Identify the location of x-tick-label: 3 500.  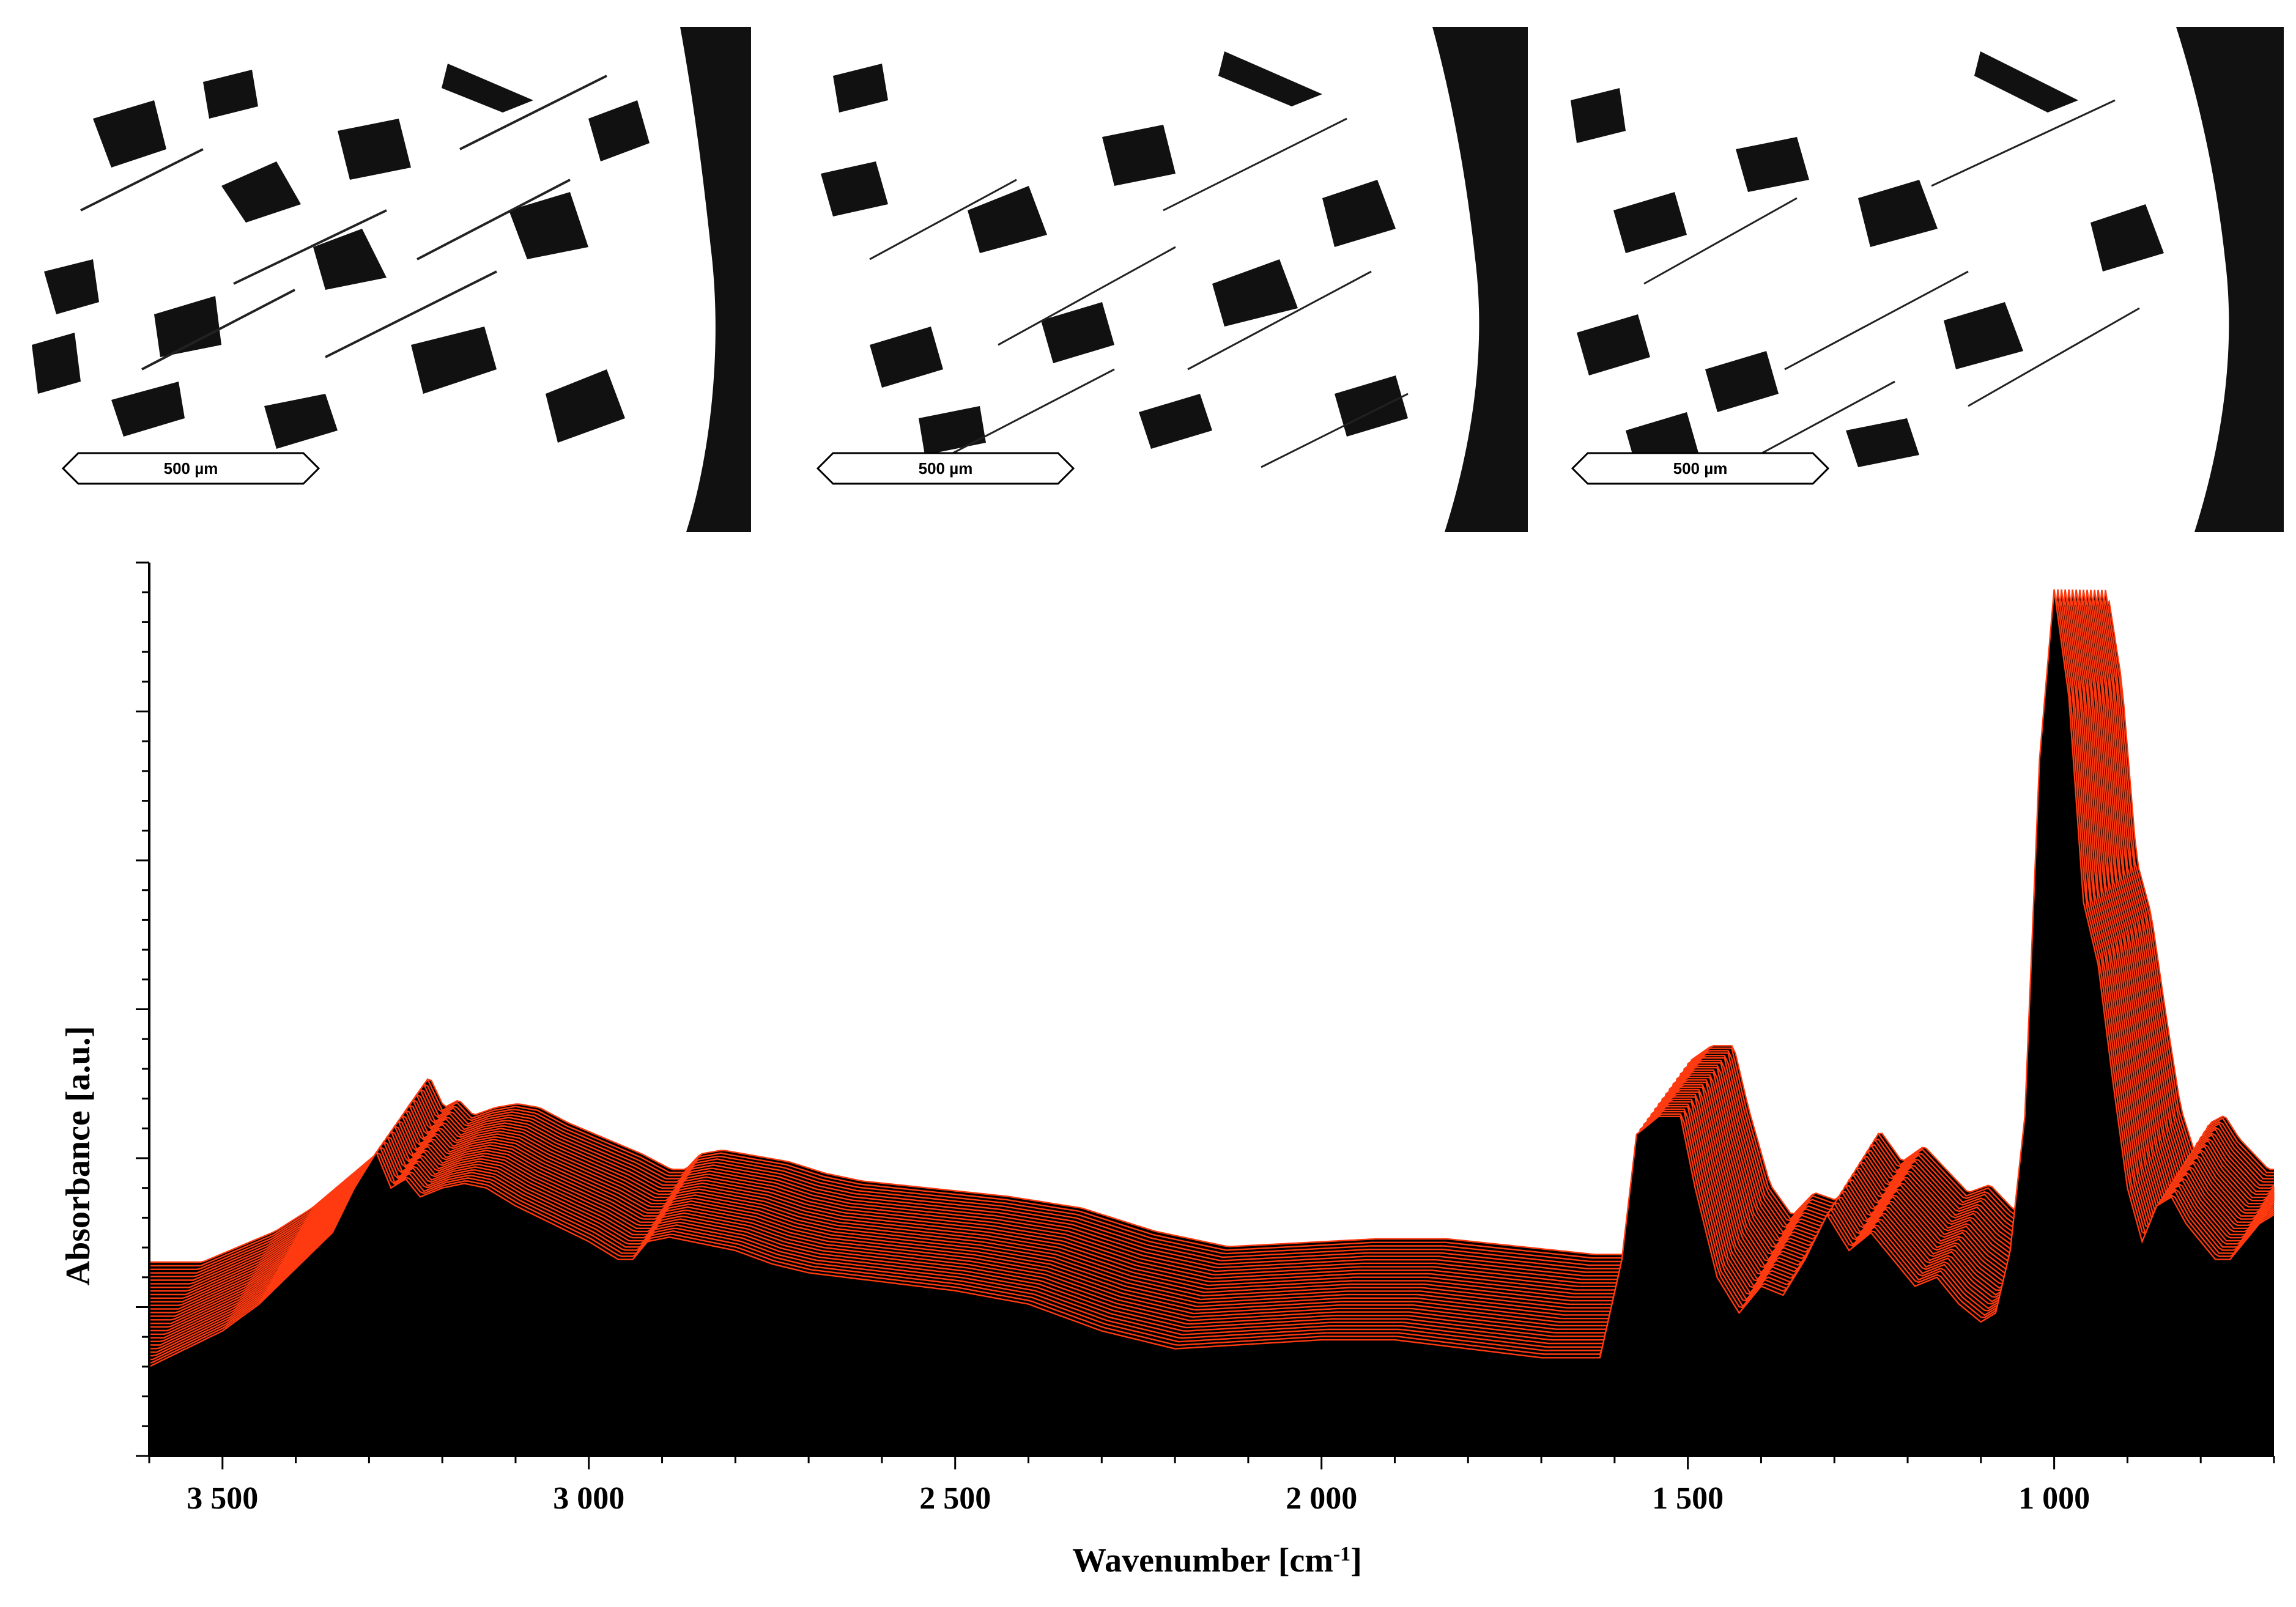
(223, 1498).